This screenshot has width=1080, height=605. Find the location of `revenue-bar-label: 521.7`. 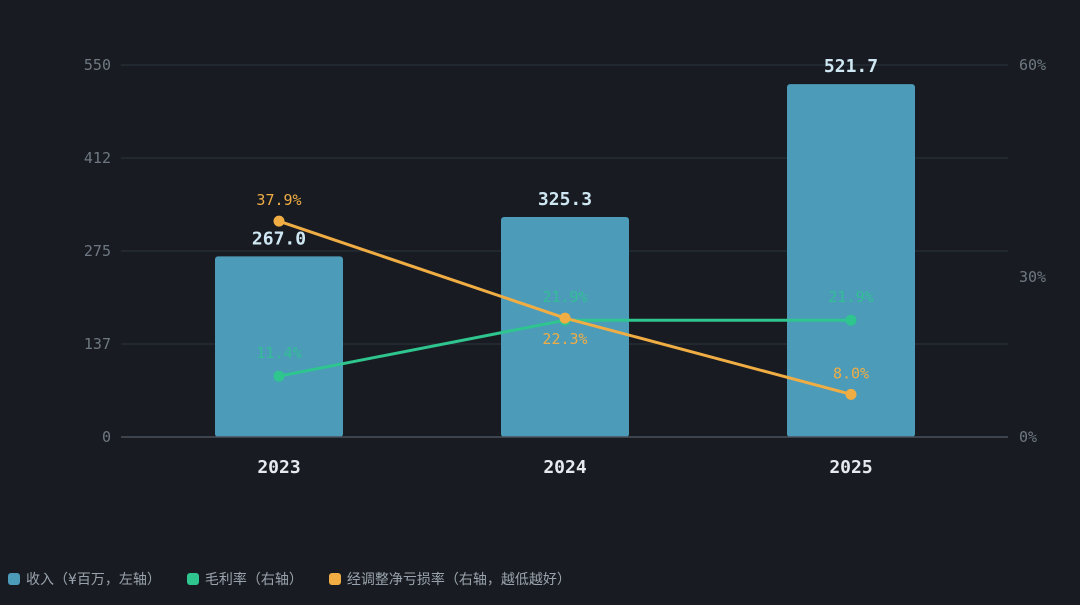

revenue-bar-label: 521.7 is located at coordinates (851, 66).